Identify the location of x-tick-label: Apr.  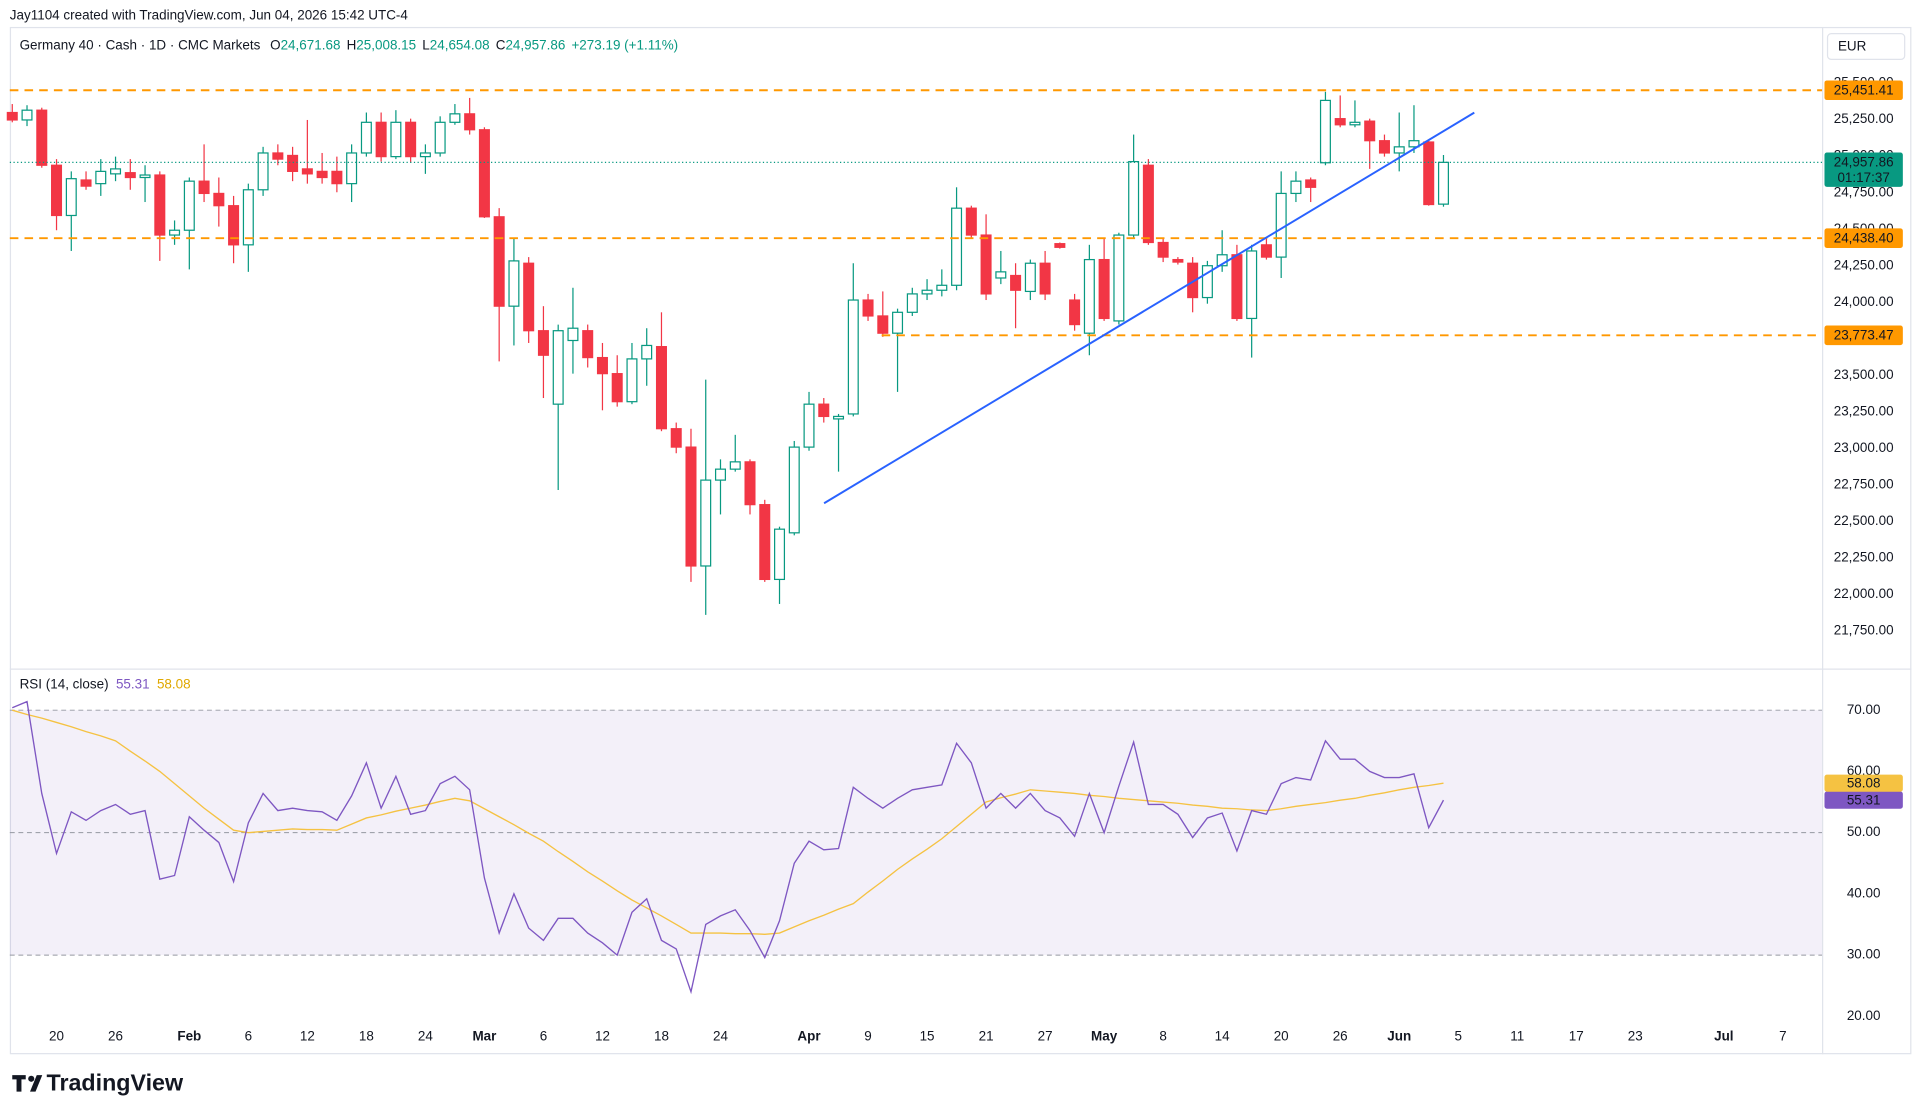
(809, 1036).